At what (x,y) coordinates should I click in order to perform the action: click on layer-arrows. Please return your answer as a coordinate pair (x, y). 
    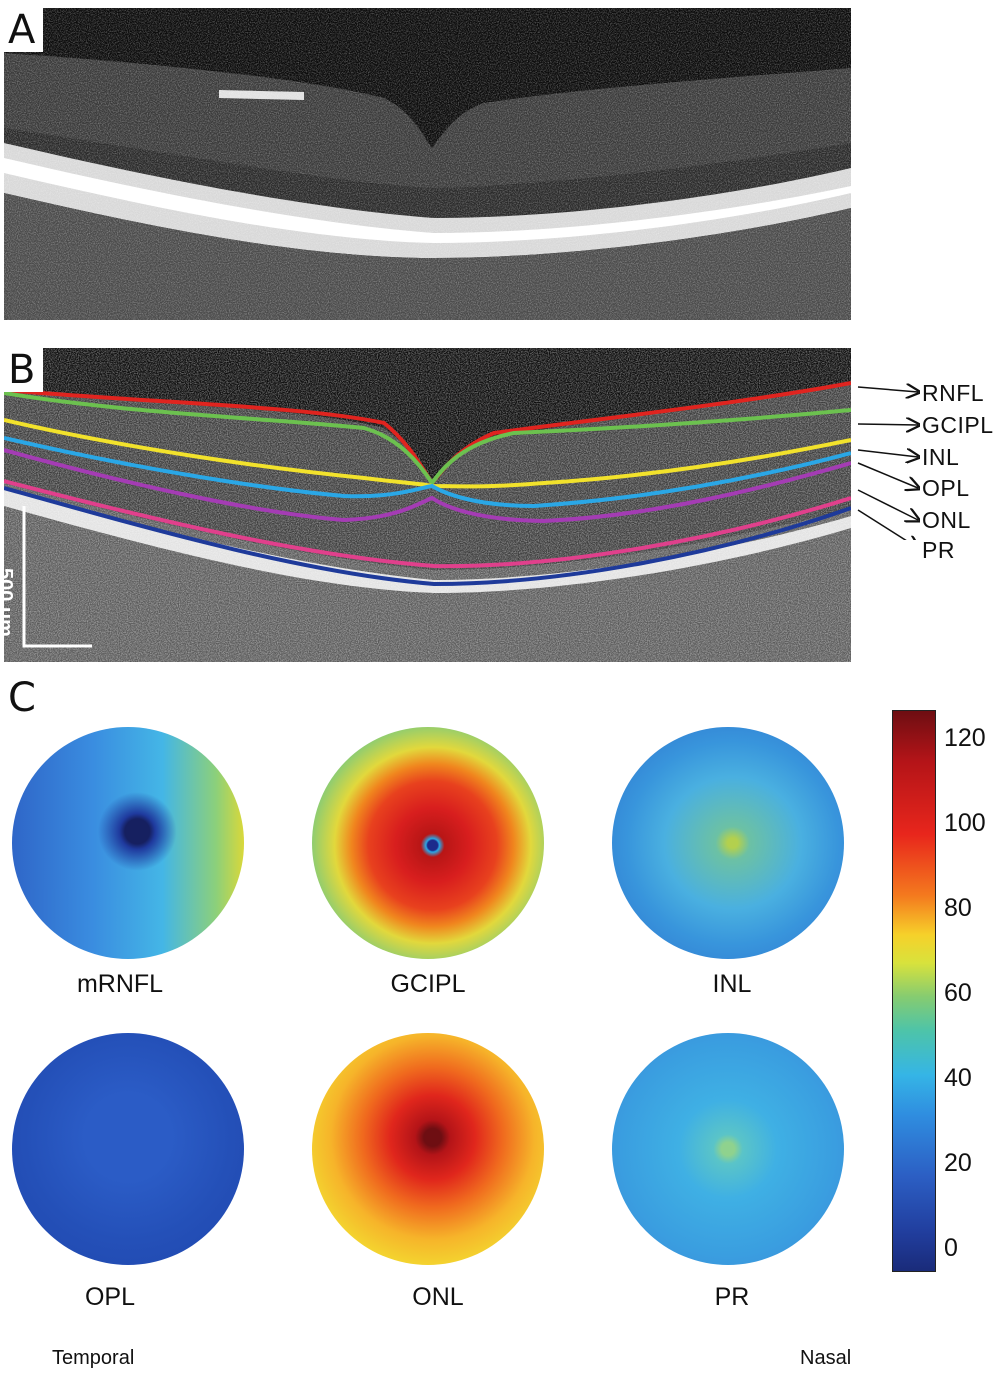
    Looking at the image, I should click on (888, 460).